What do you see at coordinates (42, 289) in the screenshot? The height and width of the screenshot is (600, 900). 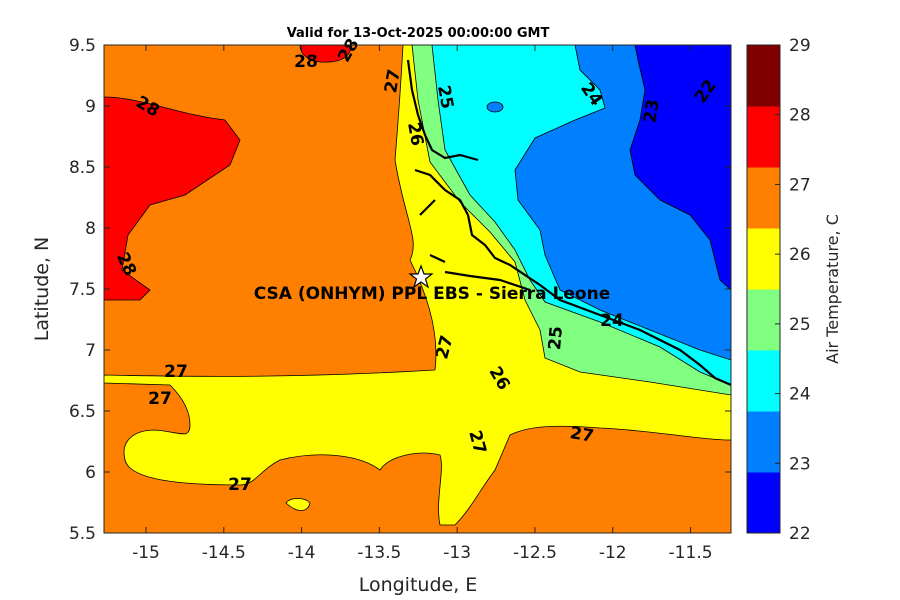 I see `y-axis-label: Latitude, N` at bounding box center [42, 289].